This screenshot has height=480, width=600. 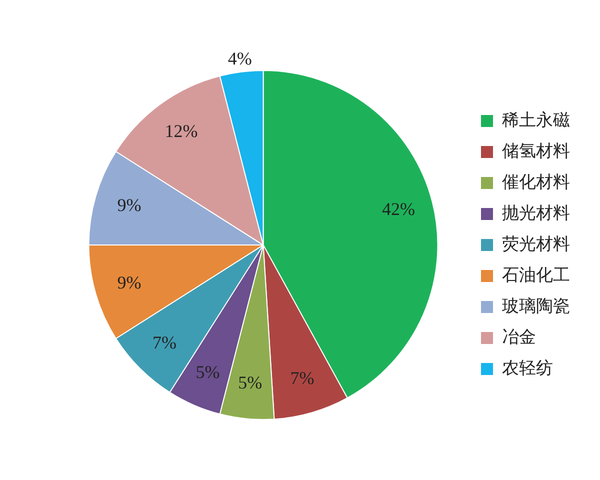 What do you see at coordinates (536, 151) in the screenshot?
I see `legend-label: 储氢材料` at bounding box center [536, 151].